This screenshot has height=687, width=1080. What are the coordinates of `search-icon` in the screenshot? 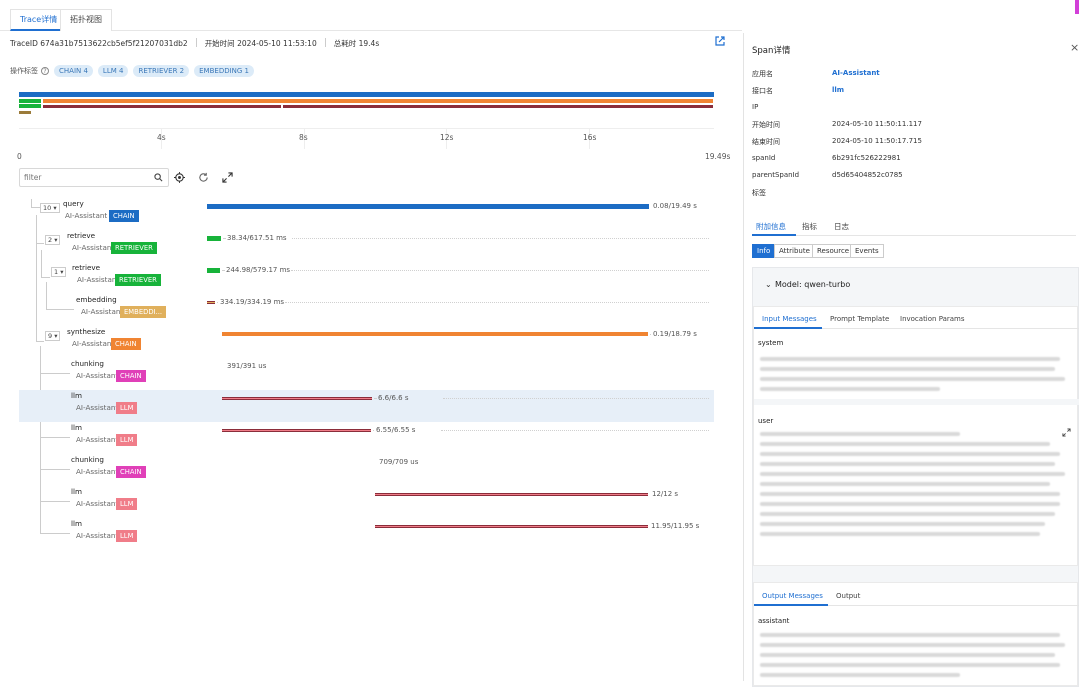 It's located at (158, 177).